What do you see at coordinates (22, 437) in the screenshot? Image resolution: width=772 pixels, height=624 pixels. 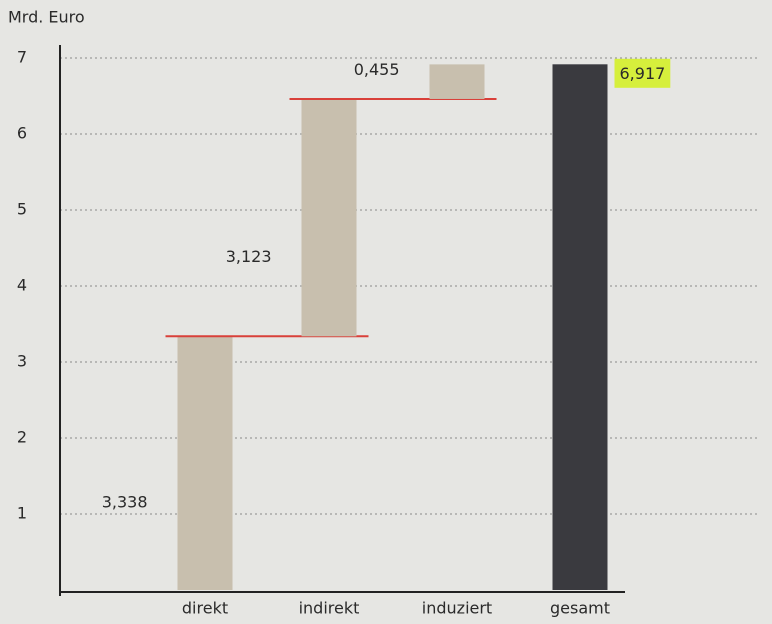 I see `y-tick-label: 2` at bounding box center [22, 437].